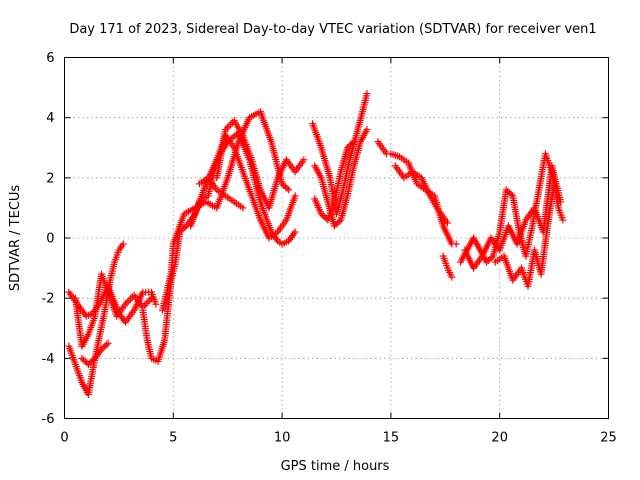 The image size is (640, 480). Describe the element at coordinates (64, 438) in the screenshot. I see `x-tick-label: 0` at that location.